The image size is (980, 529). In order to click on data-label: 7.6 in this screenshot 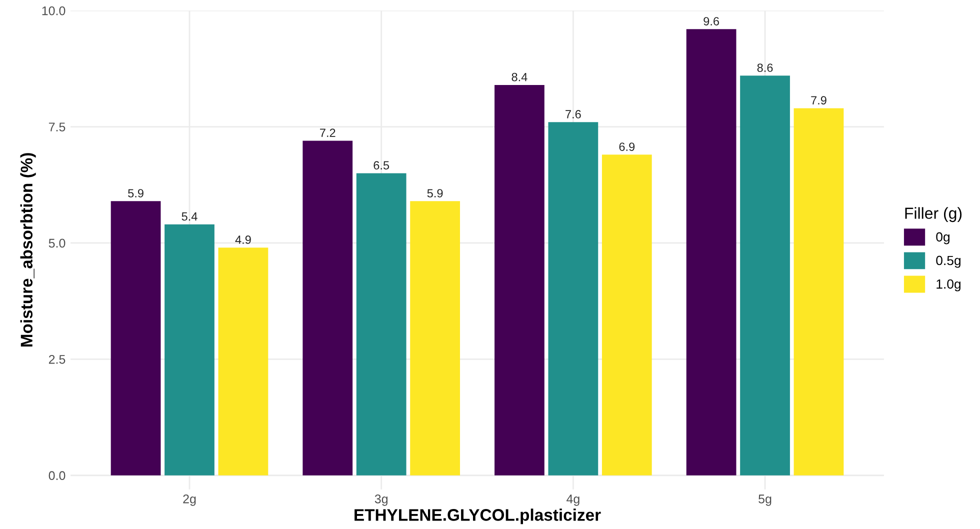, I will do `click(573, 114)`.